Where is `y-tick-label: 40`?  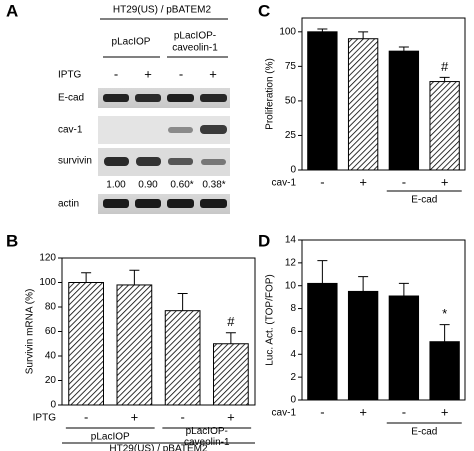
y-tick-label: 40 is located at coordinates (51, 356).